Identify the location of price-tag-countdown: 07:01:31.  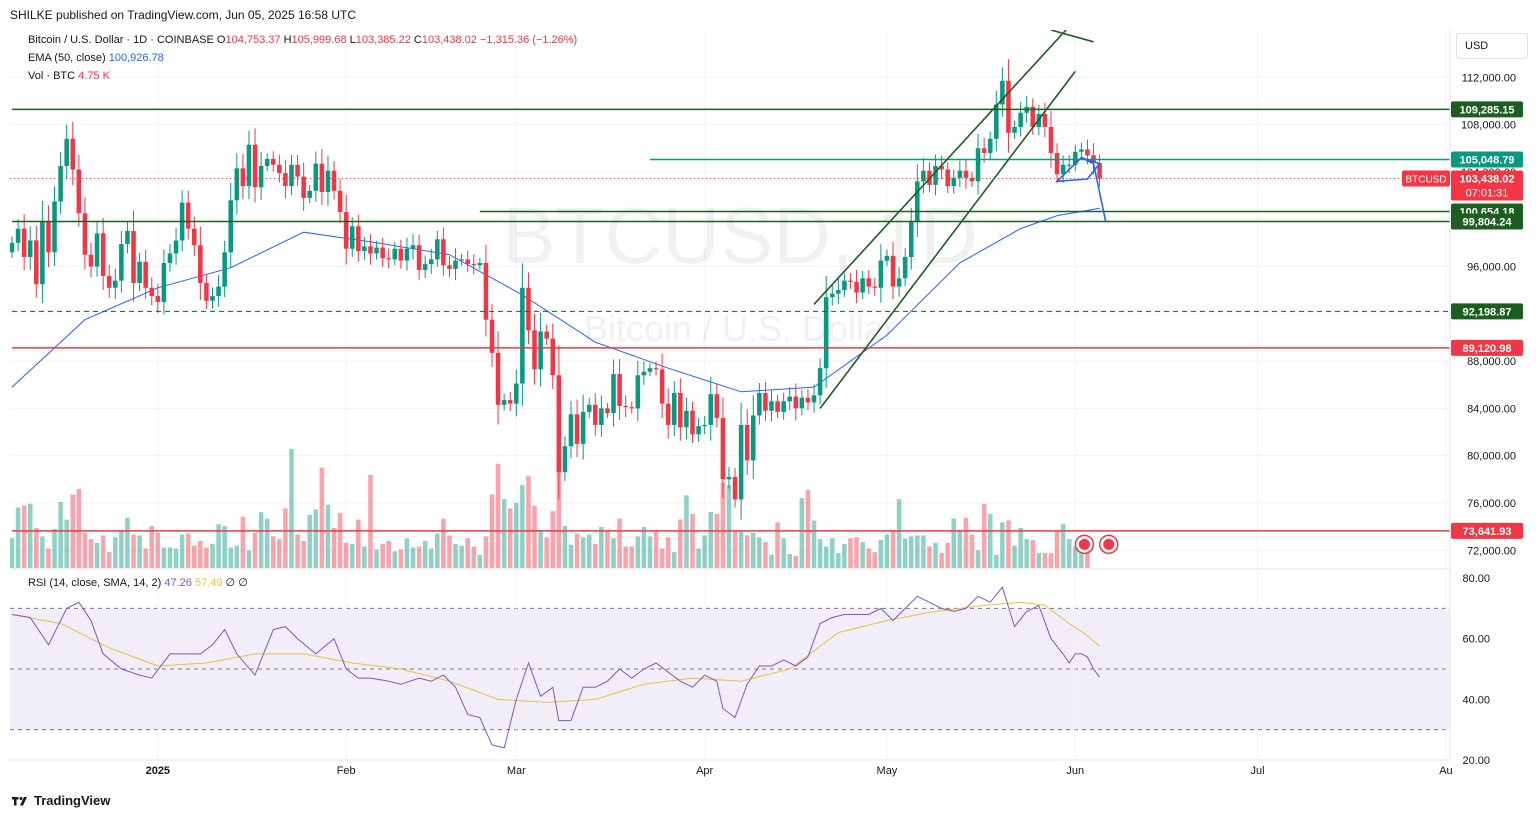
(1487, 194).